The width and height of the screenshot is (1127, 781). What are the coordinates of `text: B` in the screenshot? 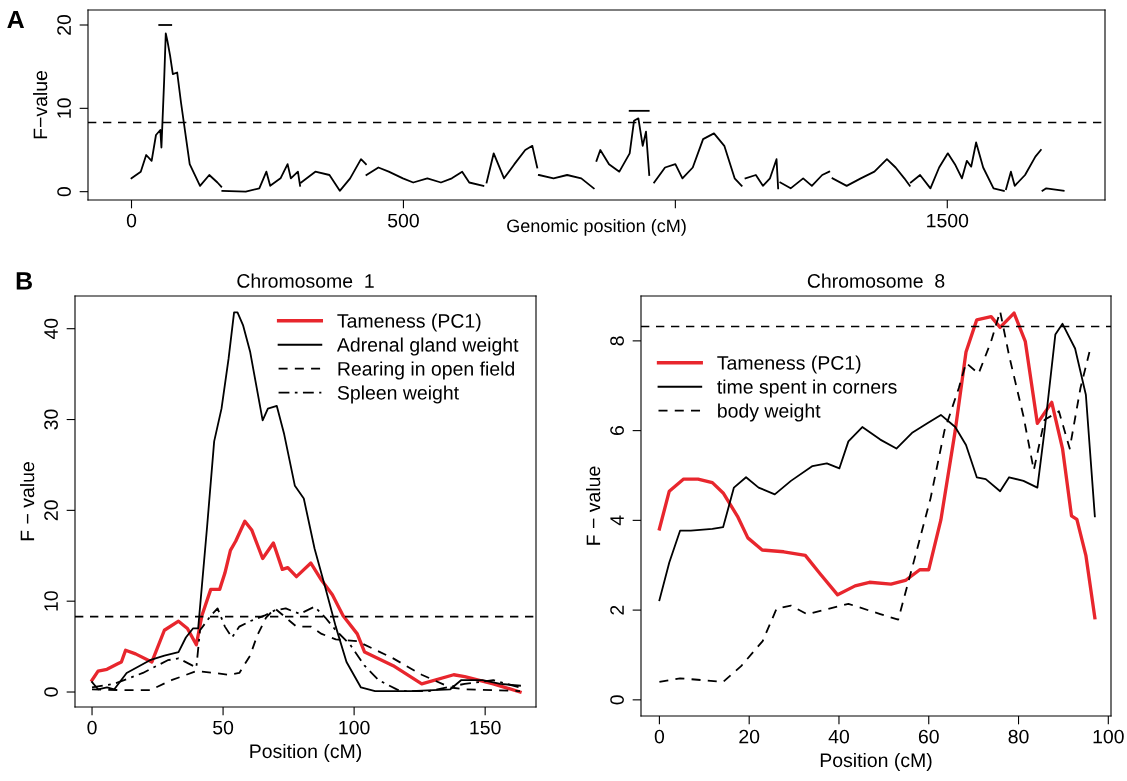 It's located at (24, 281).